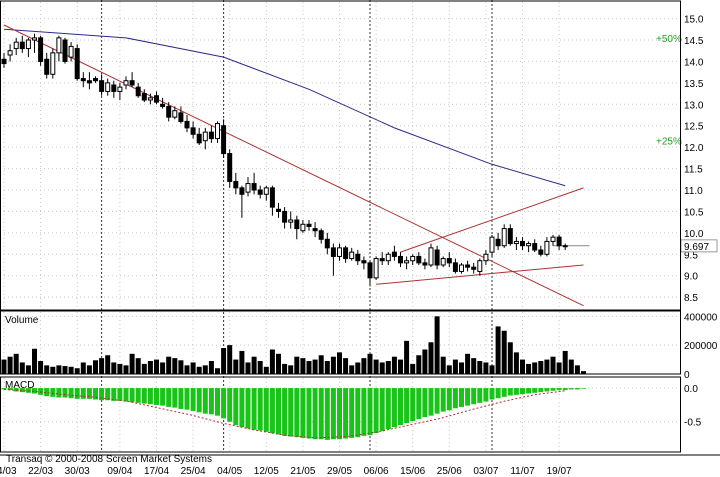  I want to click on macd-signal-line, so click(284, 413).